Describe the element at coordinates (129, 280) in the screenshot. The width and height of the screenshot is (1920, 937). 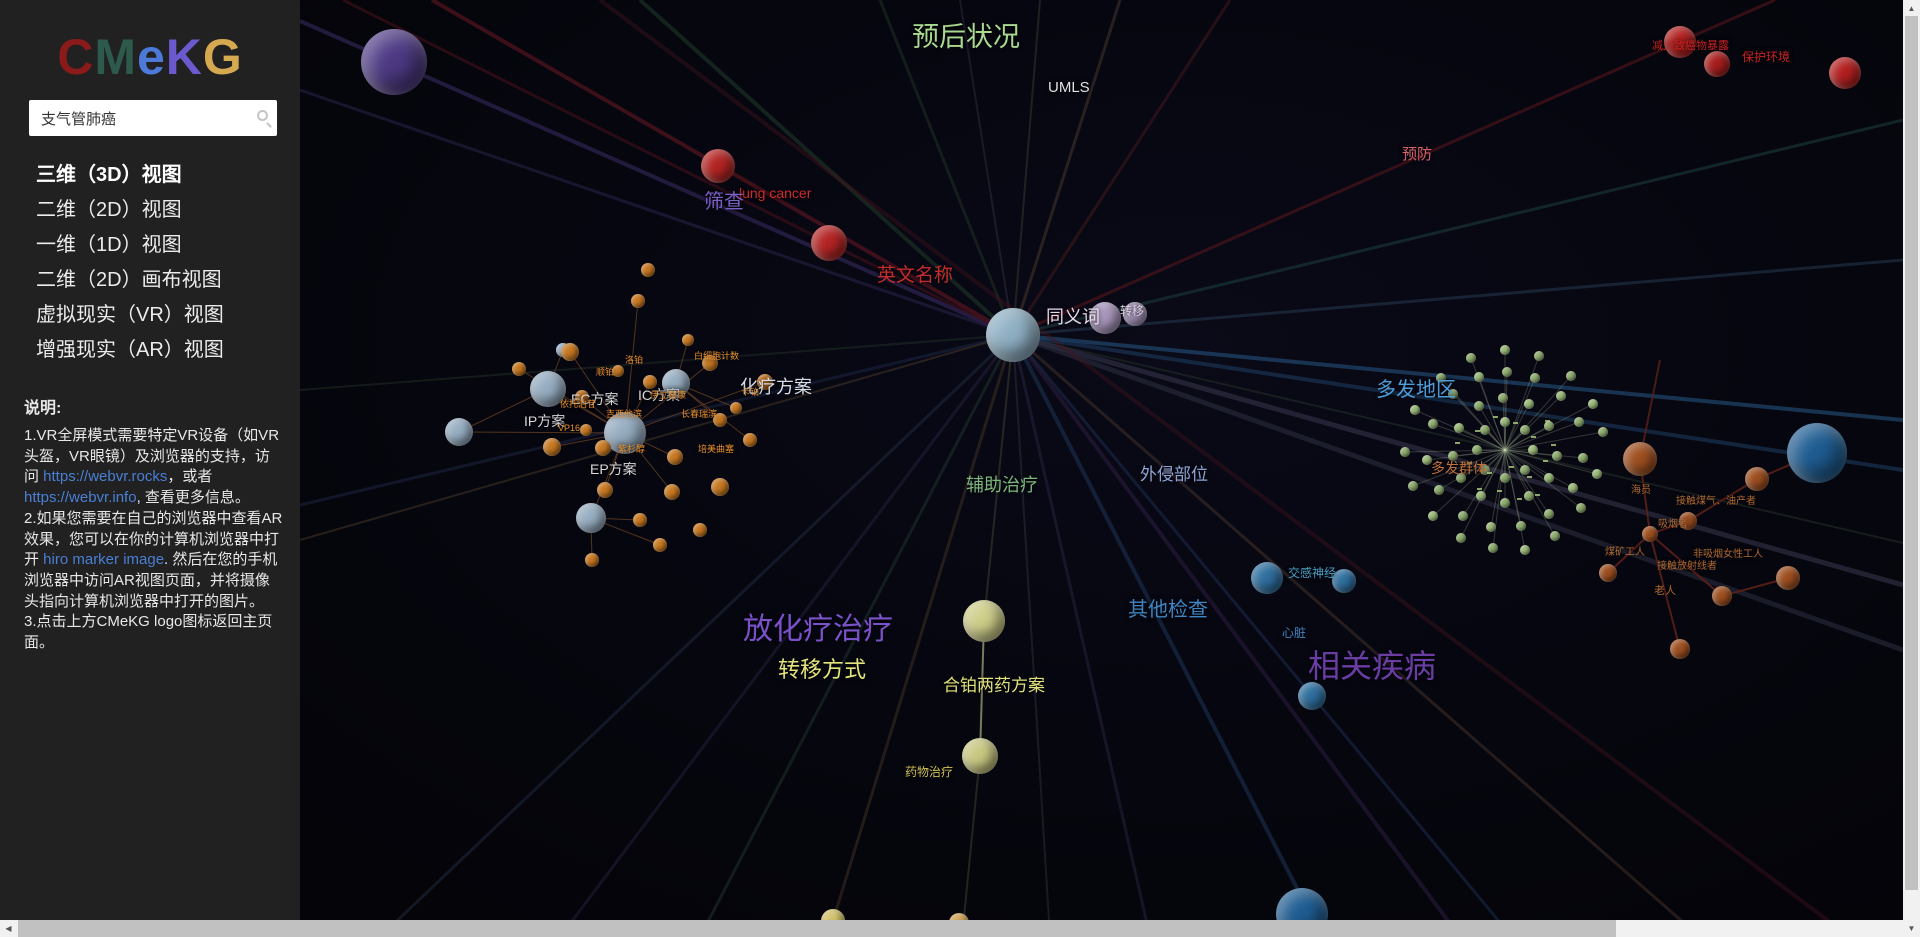
I see `sidebar-menu-item-3: 二维（2D）画布视图` at that location.